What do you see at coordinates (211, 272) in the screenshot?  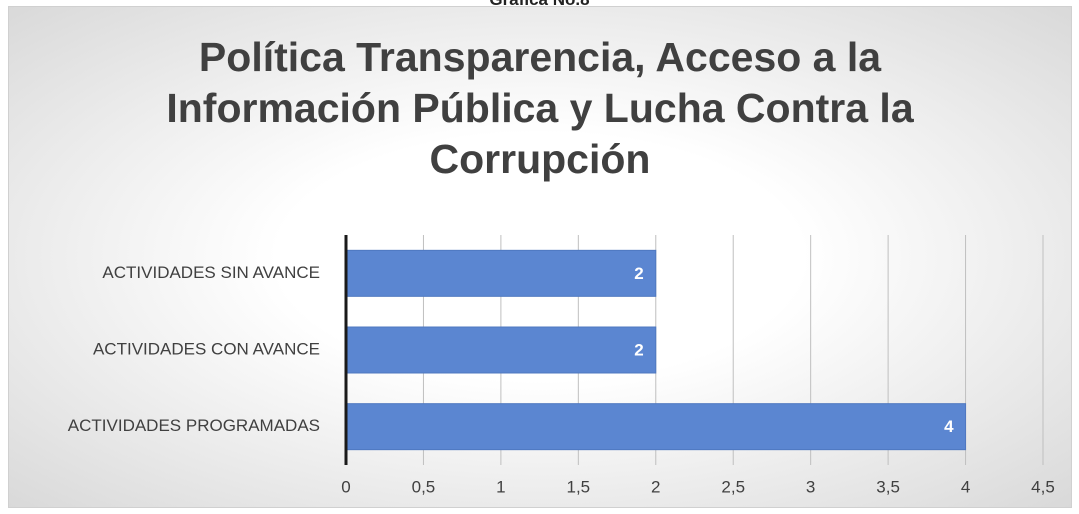 I see `y-tick-label: ACTIVIDADES SIN AVANCE` at bounding box center [211, 272].